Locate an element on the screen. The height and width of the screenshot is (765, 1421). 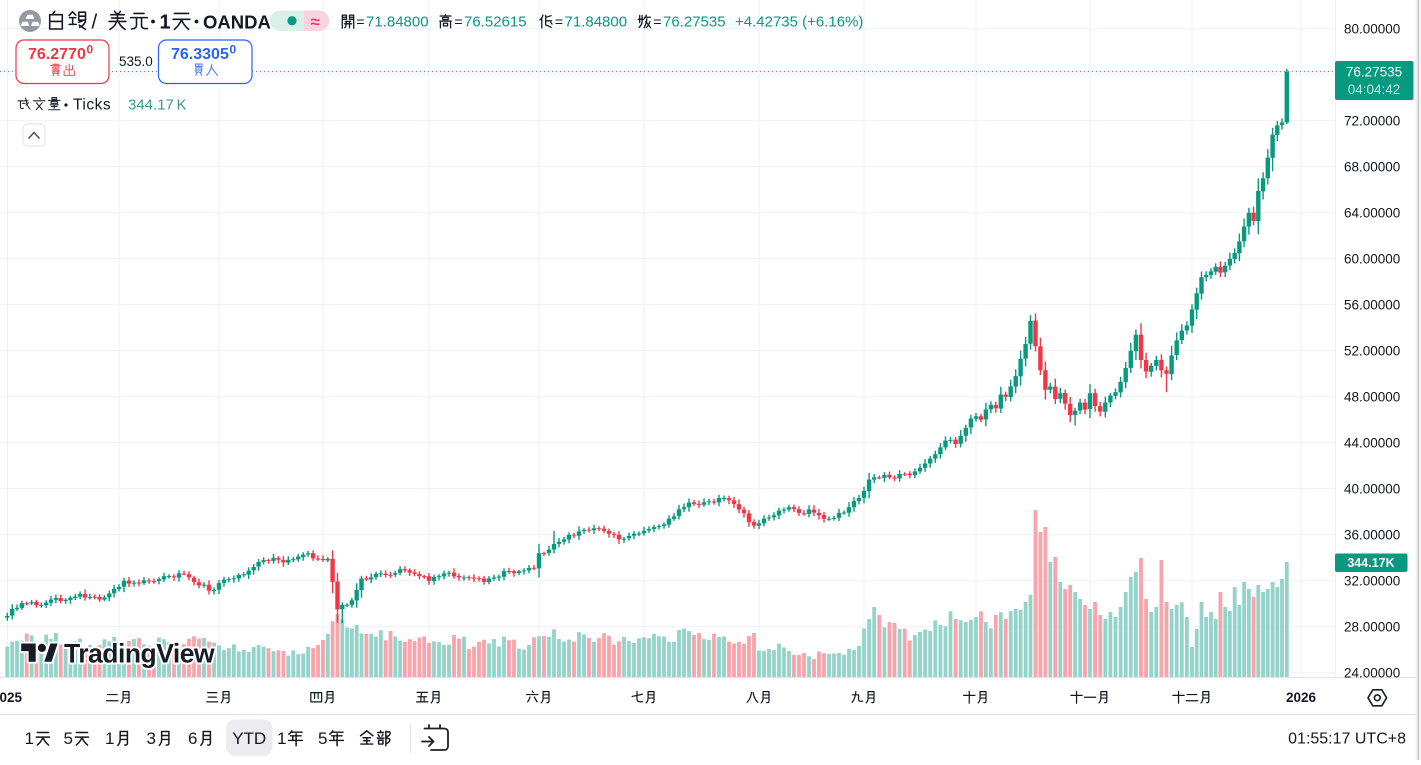
svg-text: 36.00000 is located at coordinates (1372, 535).